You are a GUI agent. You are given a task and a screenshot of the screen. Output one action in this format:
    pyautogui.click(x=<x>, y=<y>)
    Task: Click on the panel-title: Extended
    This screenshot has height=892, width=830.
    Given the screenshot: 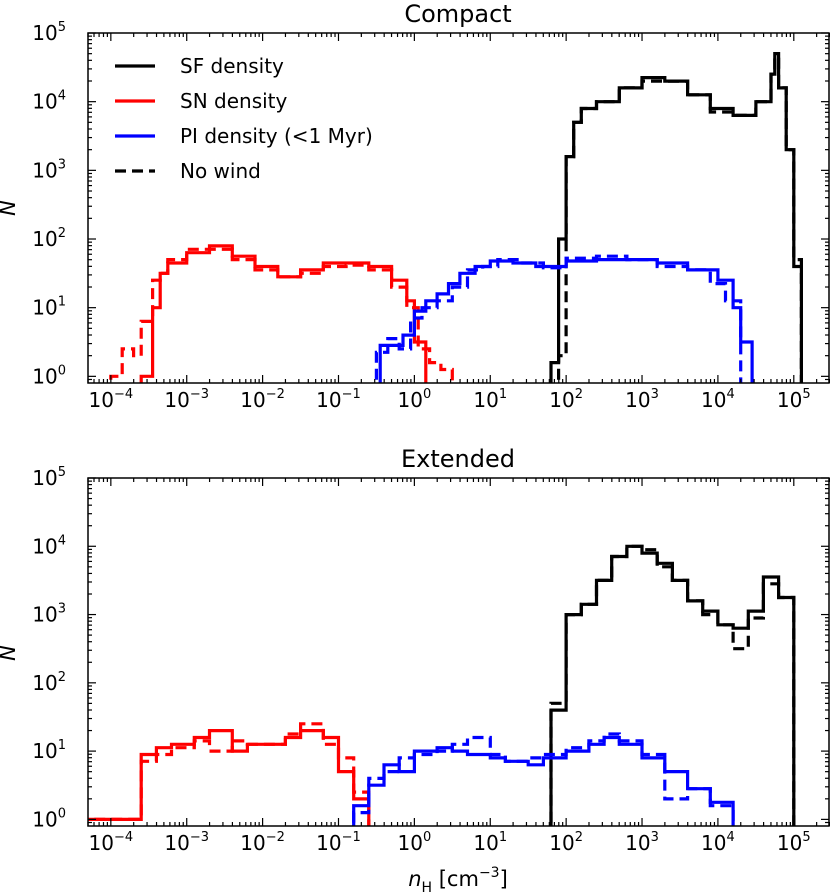 What is the action you would take?
    pyautogui.click(x=458, y=459)
    